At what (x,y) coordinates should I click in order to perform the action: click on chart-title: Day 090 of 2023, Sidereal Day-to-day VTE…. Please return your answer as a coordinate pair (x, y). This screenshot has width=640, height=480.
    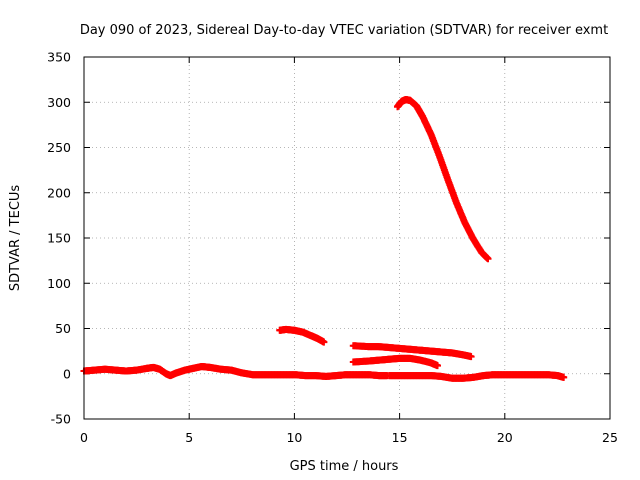
    Looking at the image, I should click on (344, 30).